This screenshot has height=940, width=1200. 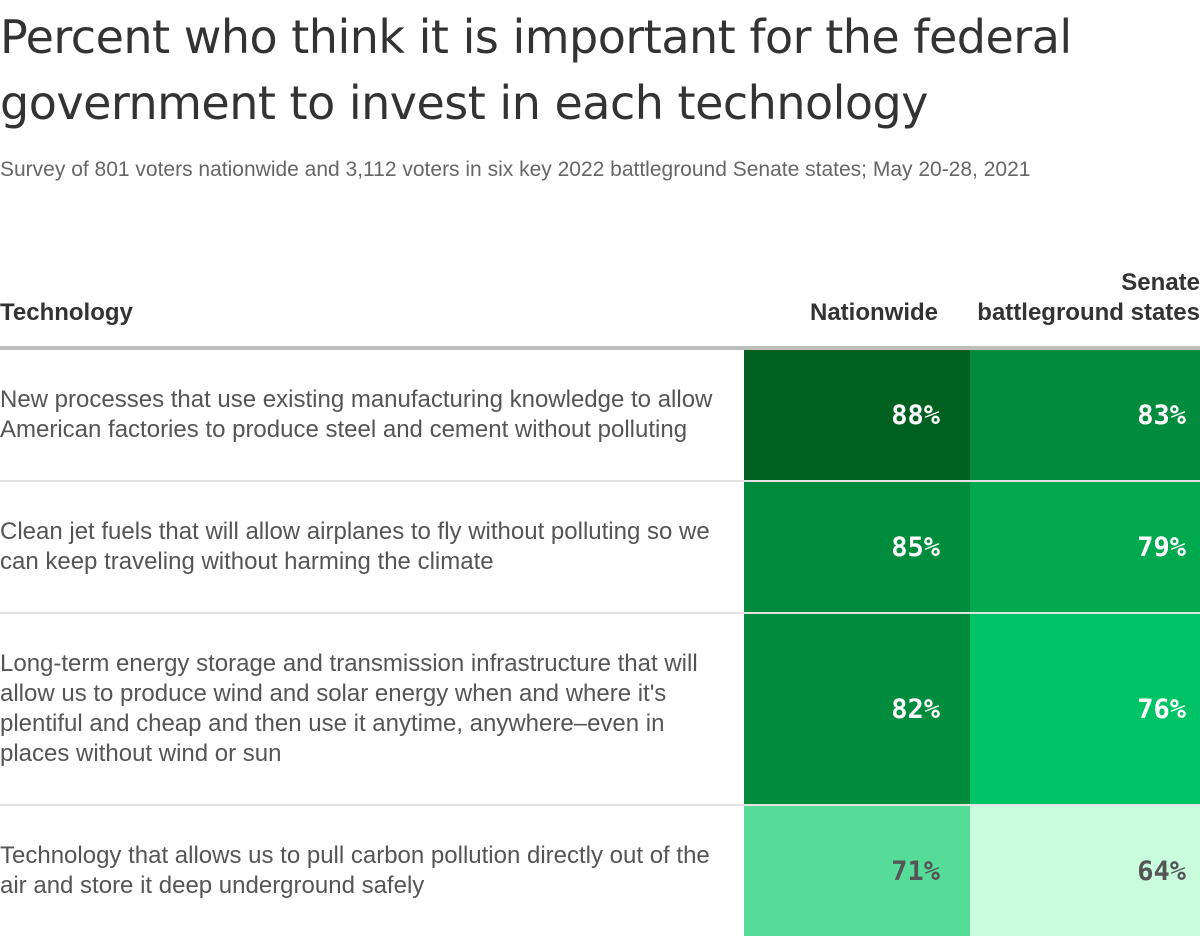 What do you see at coordinates (857, 709) in the screenshot?
I see `nationwide-cell: 82%` at bounding box center [857, 709].